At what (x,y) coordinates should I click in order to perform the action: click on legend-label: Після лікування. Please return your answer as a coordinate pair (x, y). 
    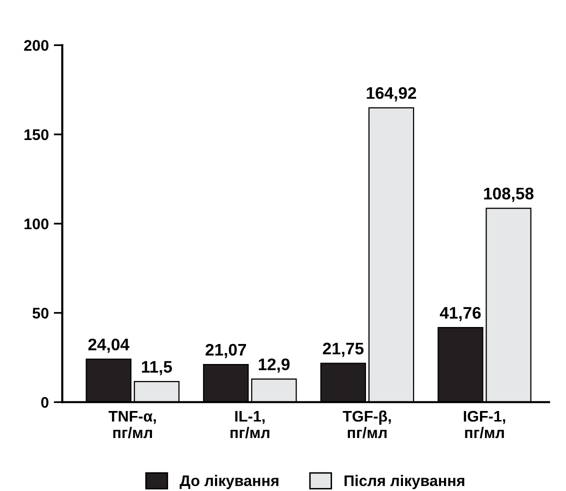
    Looking at the image, I should click on (404, 482).